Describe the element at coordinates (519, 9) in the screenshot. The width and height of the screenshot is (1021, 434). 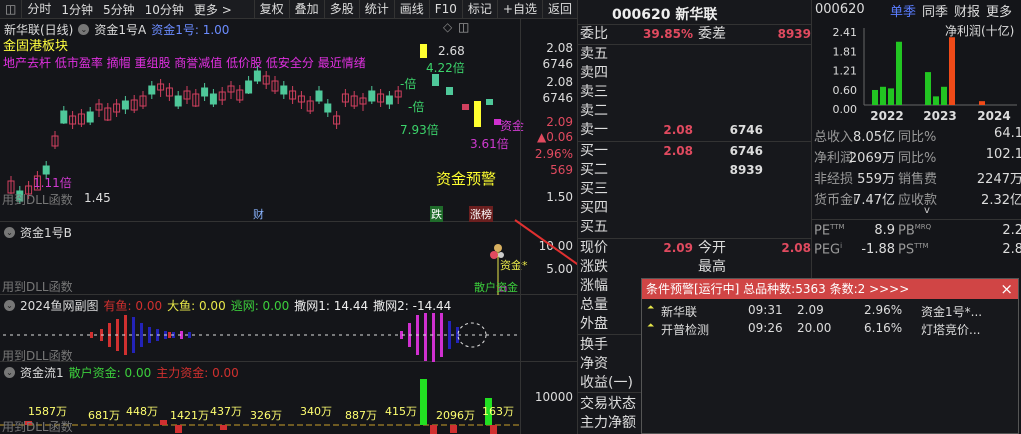
I see `add-watchlist-button: +自选` at that location.